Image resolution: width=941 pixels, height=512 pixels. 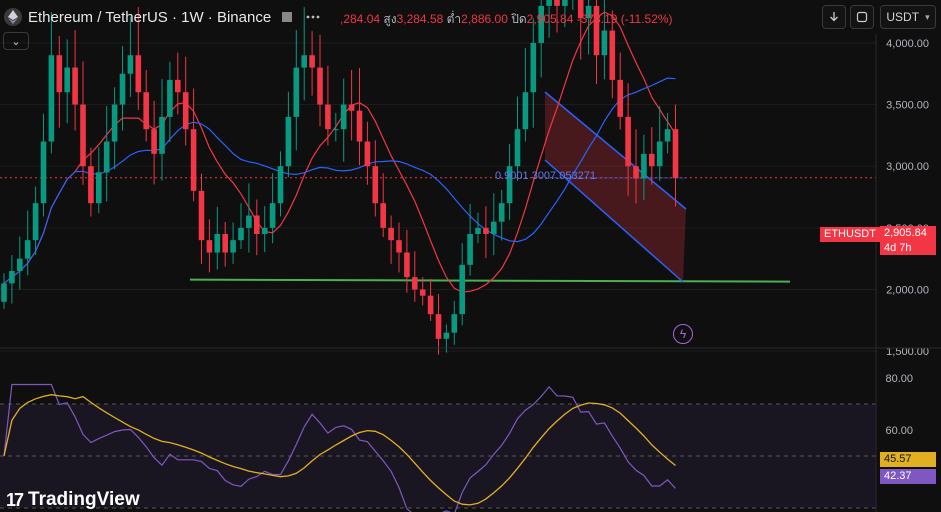 What do you see at coordinates (624, 19) in the screenshot?
I see `ohlc-change: -378.19 (-11.52%)` at bounding box center [624, 19].